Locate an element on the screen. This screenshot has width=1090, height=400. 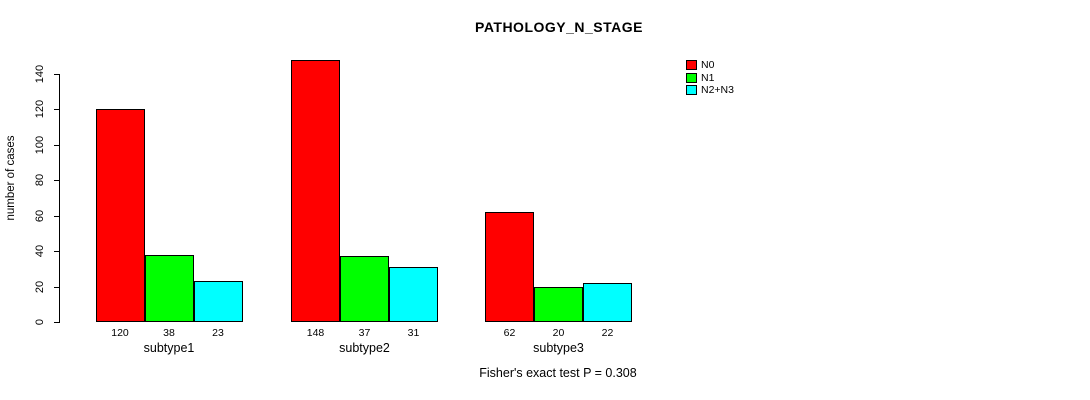
bar-value-label: 148 is located at coordinates (315, 333).